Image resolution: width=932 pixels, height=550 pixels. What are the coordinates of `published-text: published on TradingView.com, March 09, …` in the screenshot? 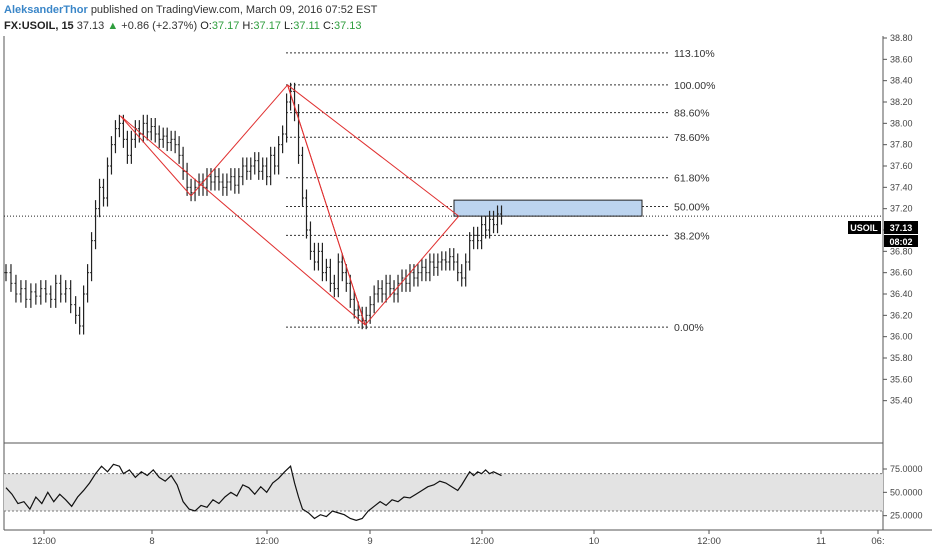 It's located at (234, 10).